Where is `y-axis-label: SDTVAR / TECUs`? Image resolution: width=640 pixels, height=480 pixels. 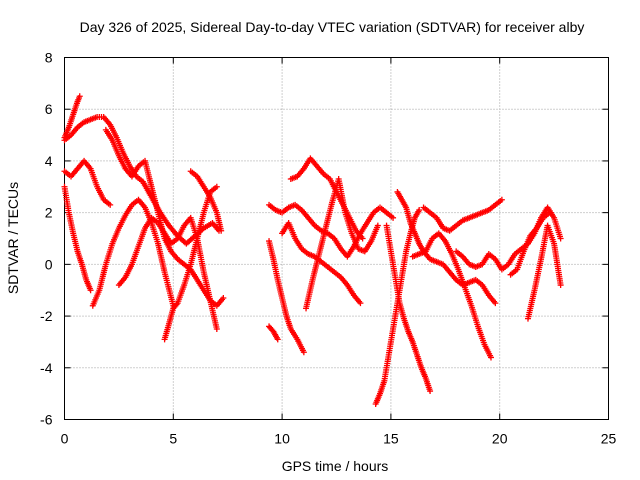 y-axis-label: SDTVAR / TECUs is located at coordinates (13, 238).